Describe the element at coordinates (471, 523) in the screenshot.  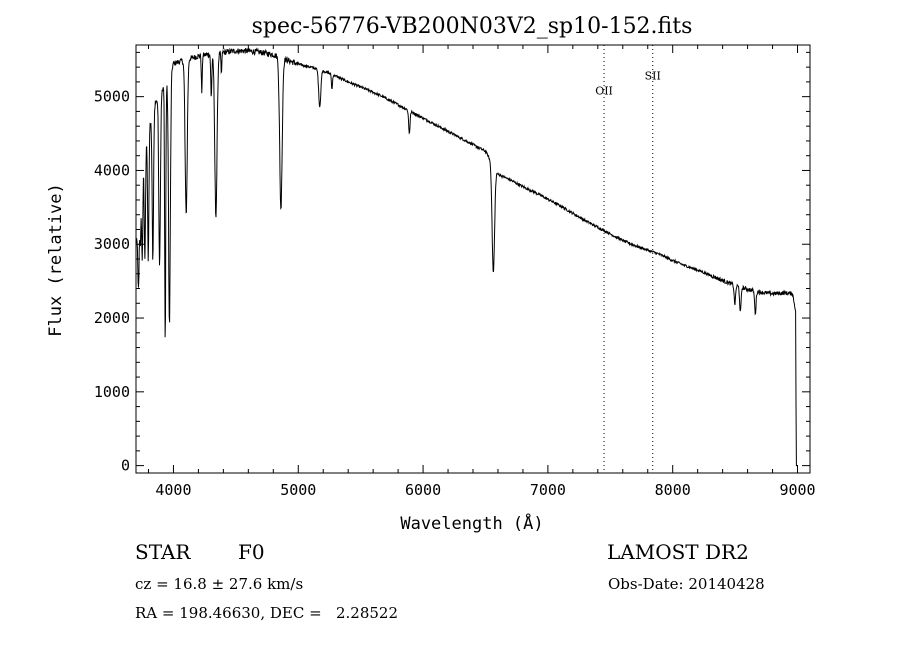
I see `x-axis-label: Wavelength (Å)` at that location.